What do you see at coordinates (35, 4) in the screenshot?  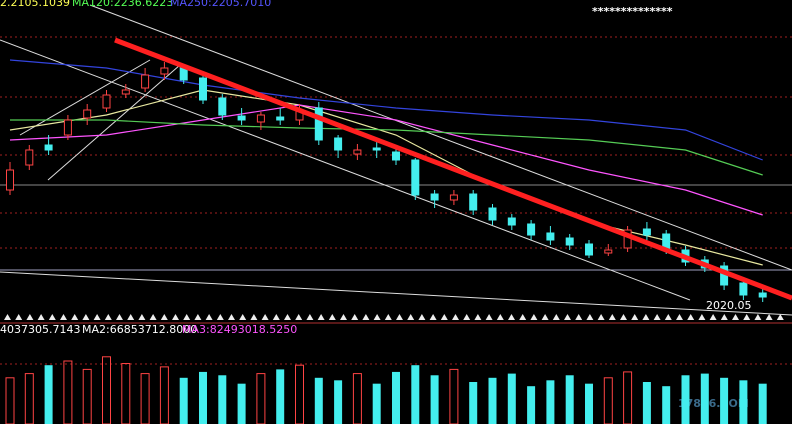 I see `legend-item: 2.2105.1039` at bounding box center [35, 4].